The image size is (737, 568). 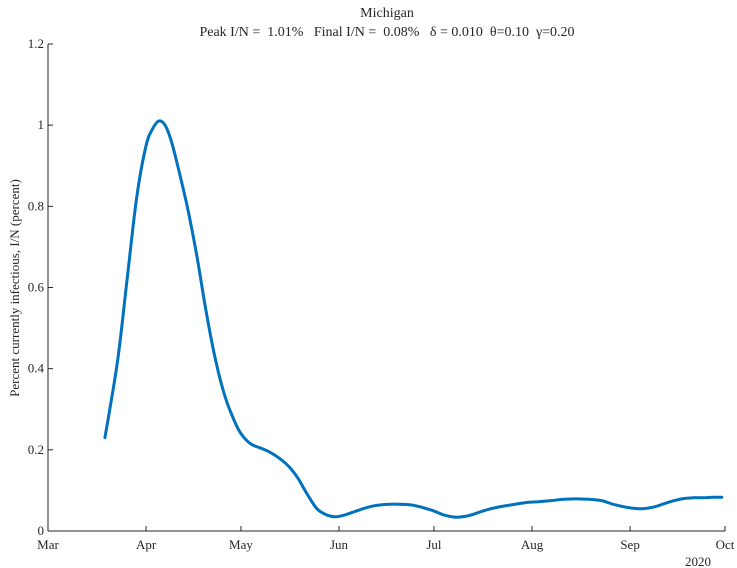 I want to click on y-tick-label: 0.8, so click(x=36, y=205).